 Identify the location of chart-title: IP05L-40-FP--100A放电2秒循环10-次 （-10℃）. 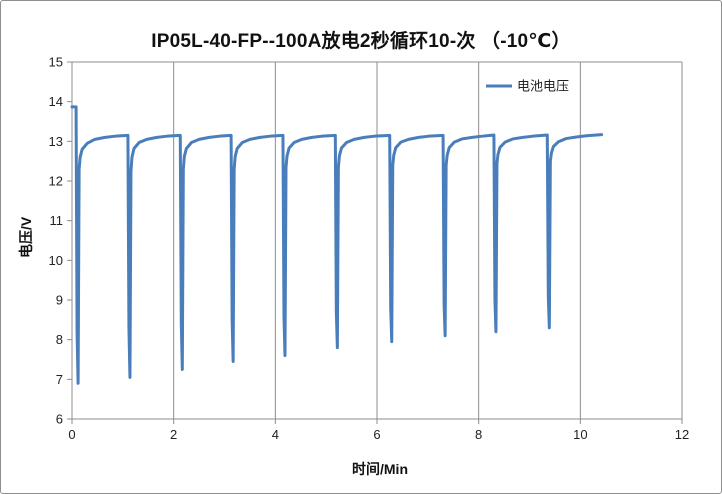
(361, 41).